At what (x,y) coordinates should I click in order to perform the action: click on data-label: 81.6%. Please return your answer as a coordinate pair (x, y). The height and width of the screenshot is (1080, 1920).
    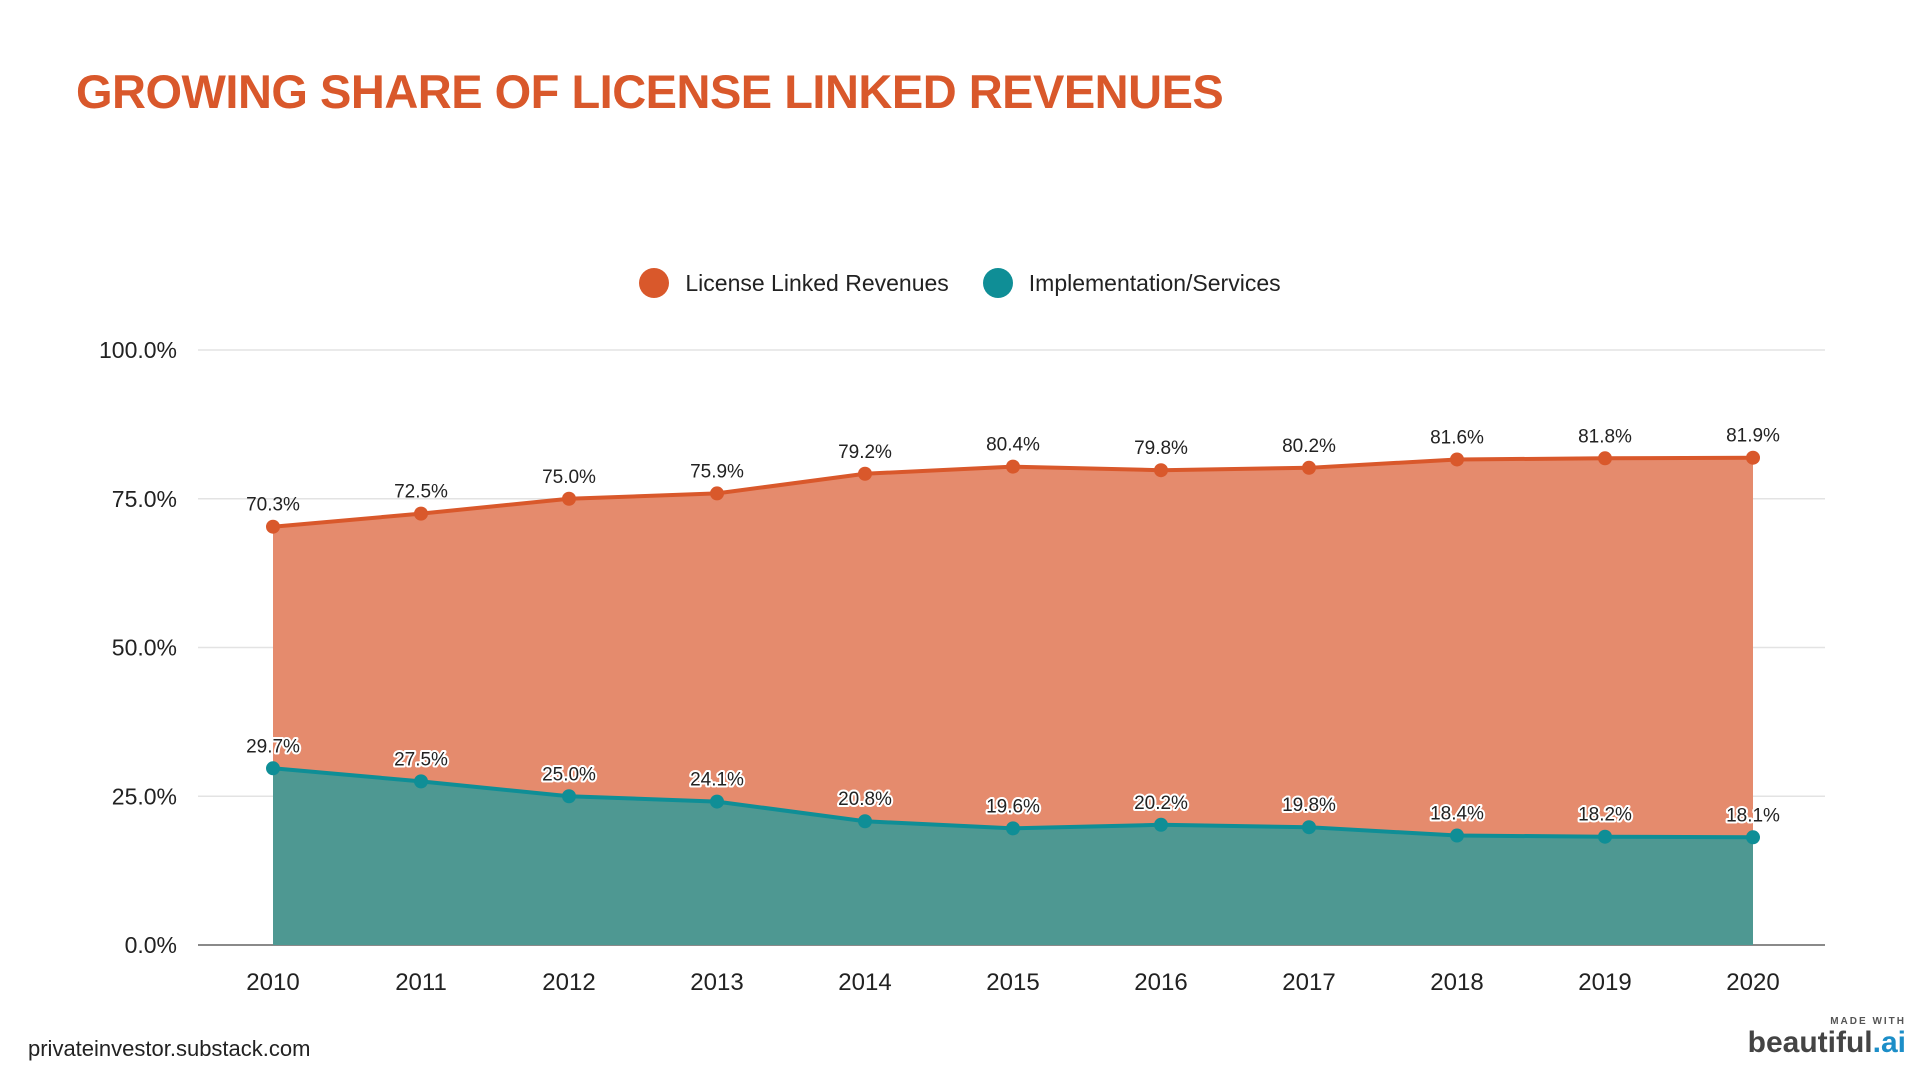
    Looking at the image, I should click on (1457, 437).